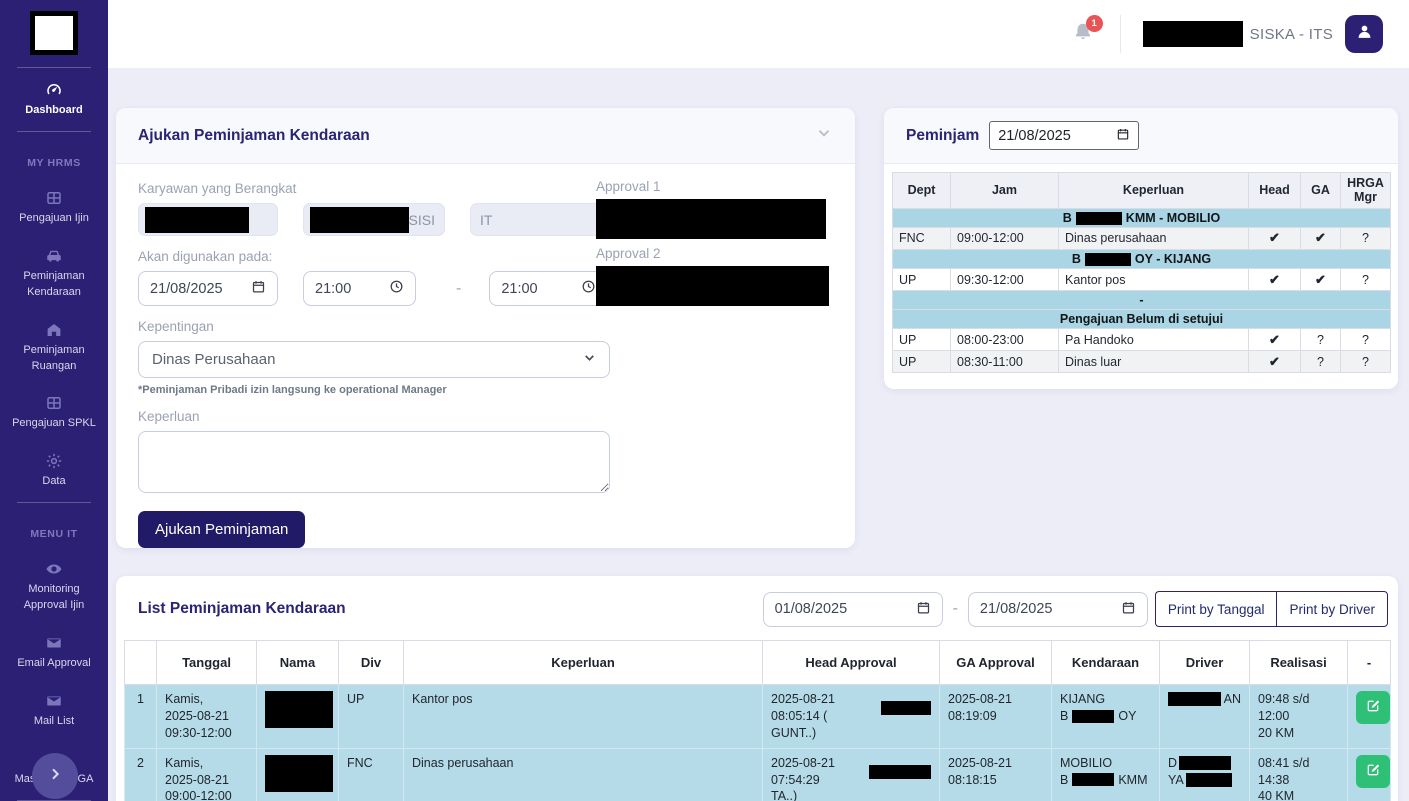 This screenshot has height=801, width=1409. What do you see at coordinates (1004, 362) in the screenshot?
I see `cell-jam: 08:30-11:00` at bounding box center [1004, 362].